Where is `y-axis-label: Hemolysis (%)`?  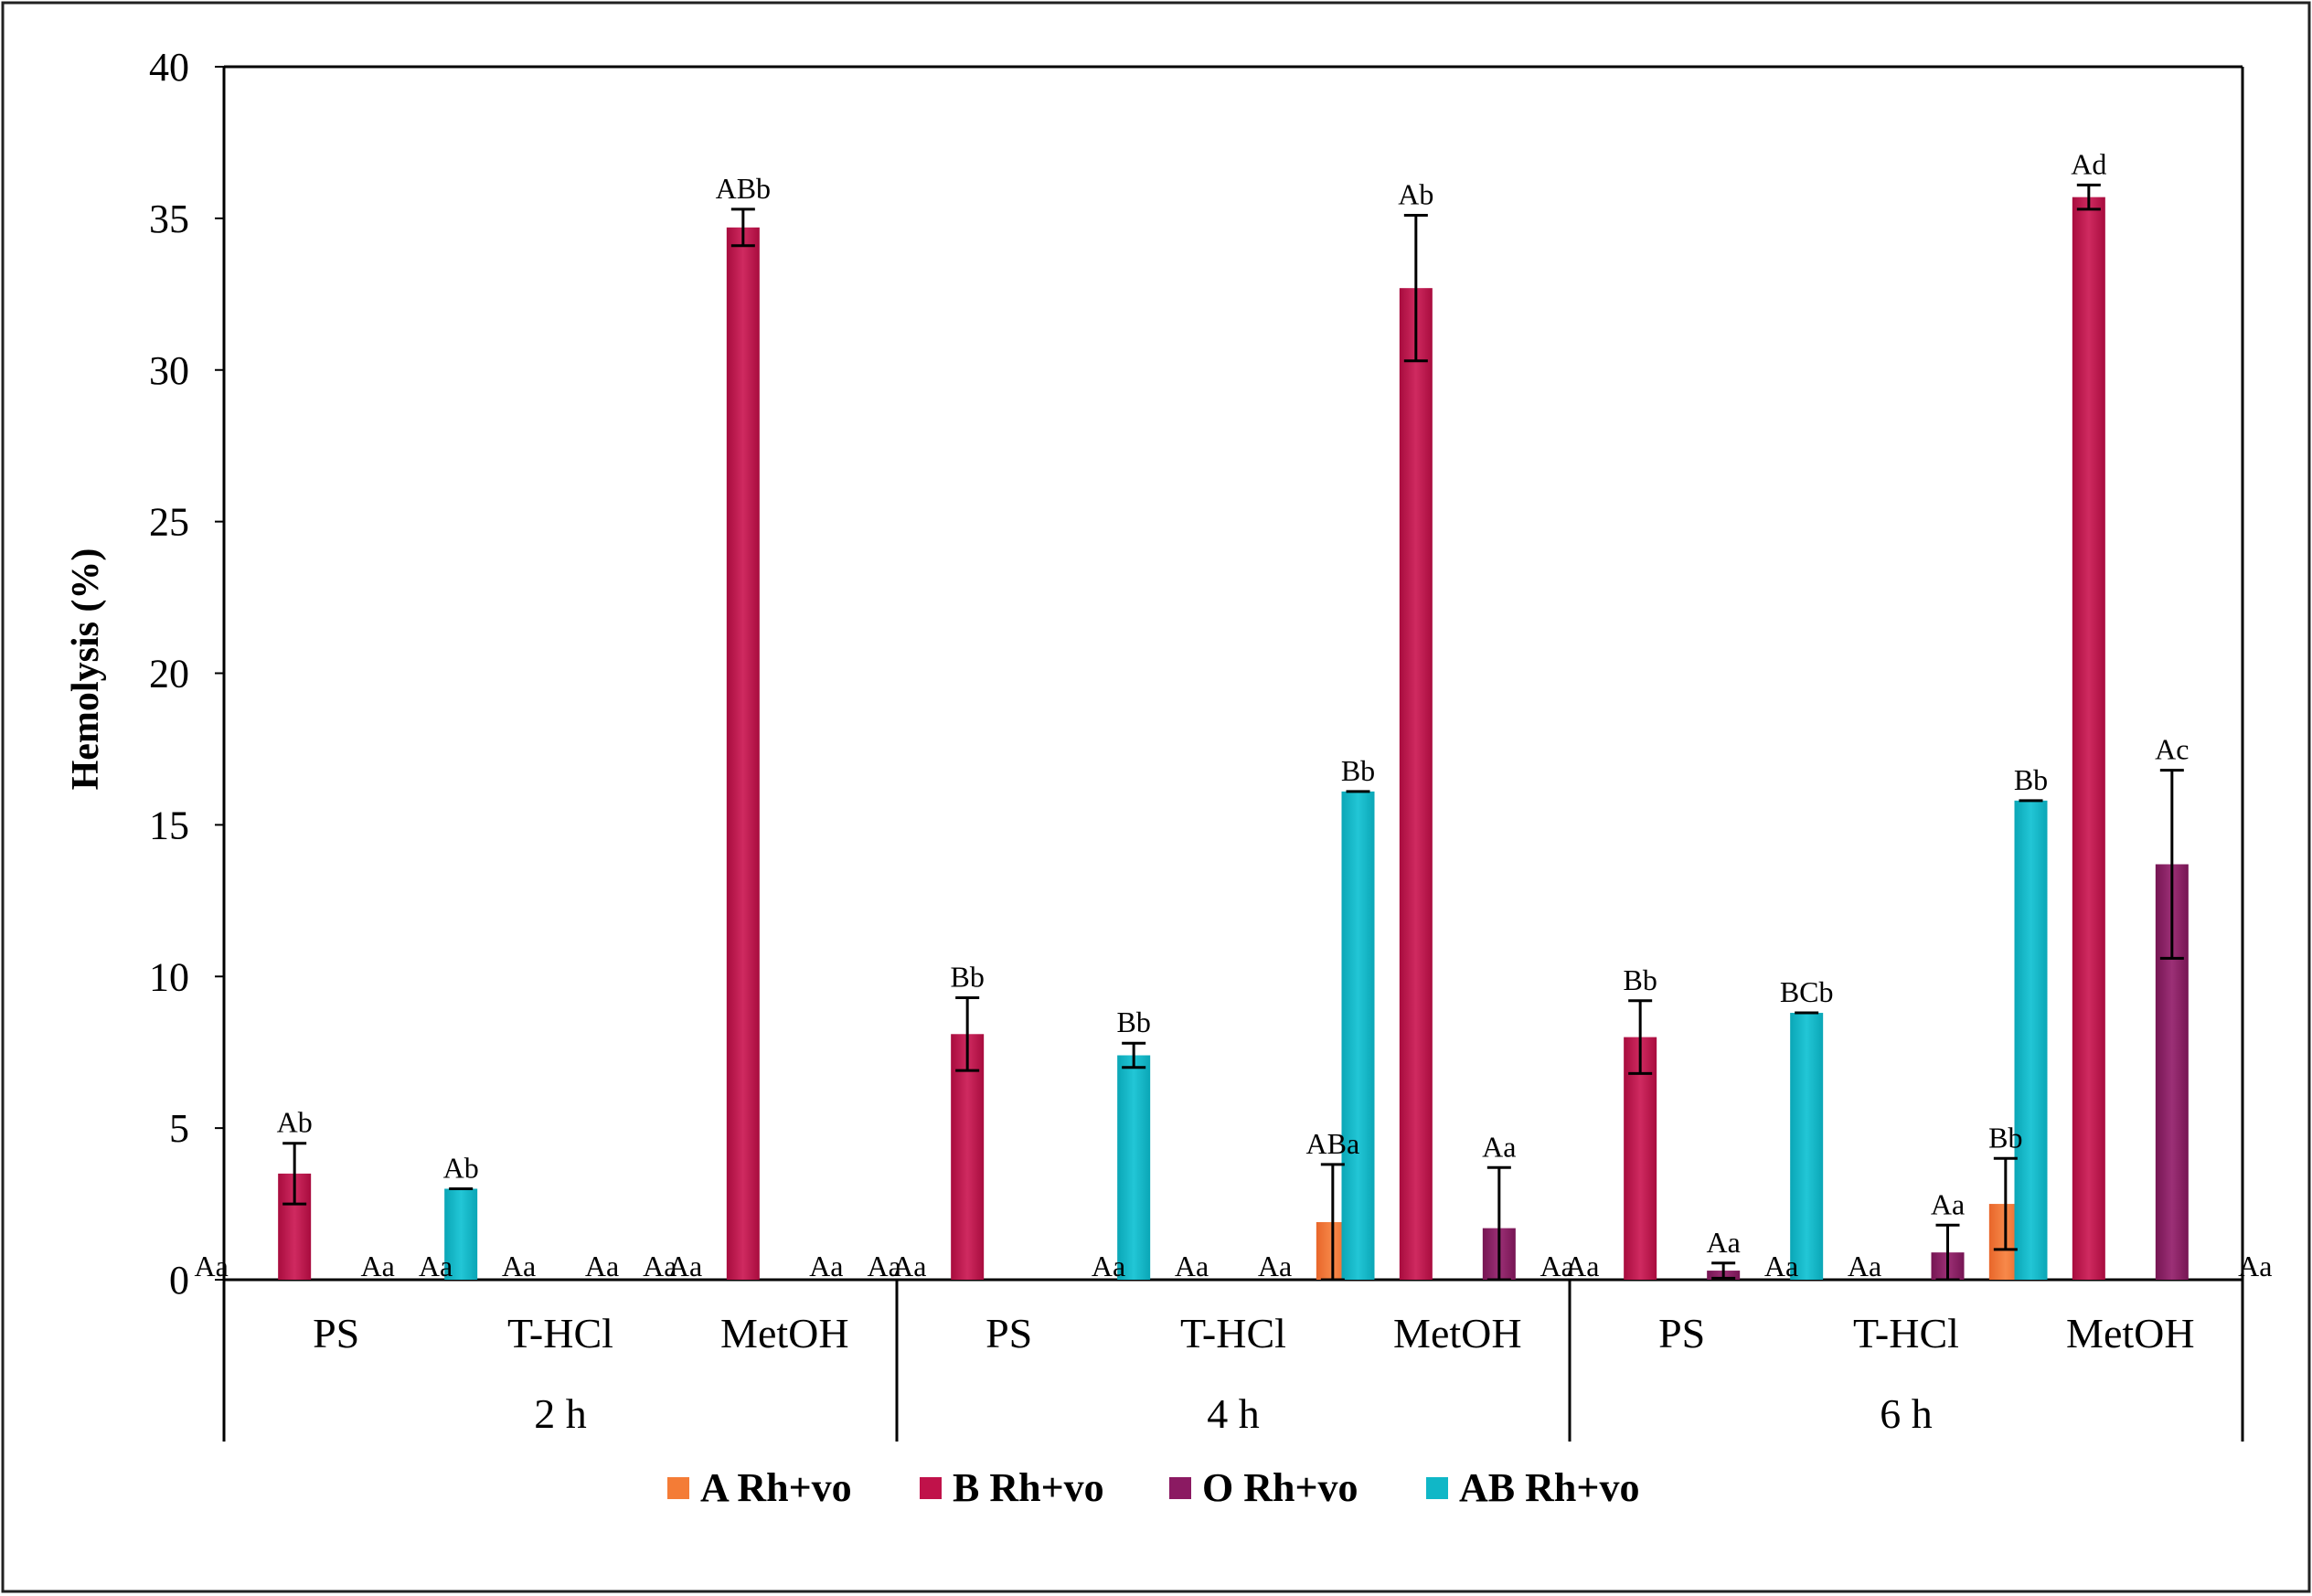
y-axis-label: Hemolysis (%) is located at coordinates (86, 669).